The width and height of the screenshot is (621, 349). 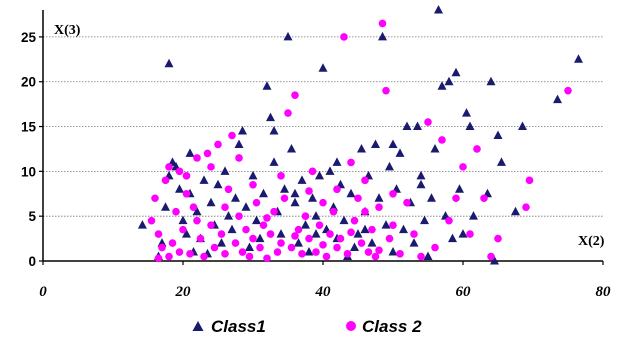 What do you see at coordinates (28, 82) in the screenshot?
I see `y-tick-label-20: 20` at bounding box center [28, 82].